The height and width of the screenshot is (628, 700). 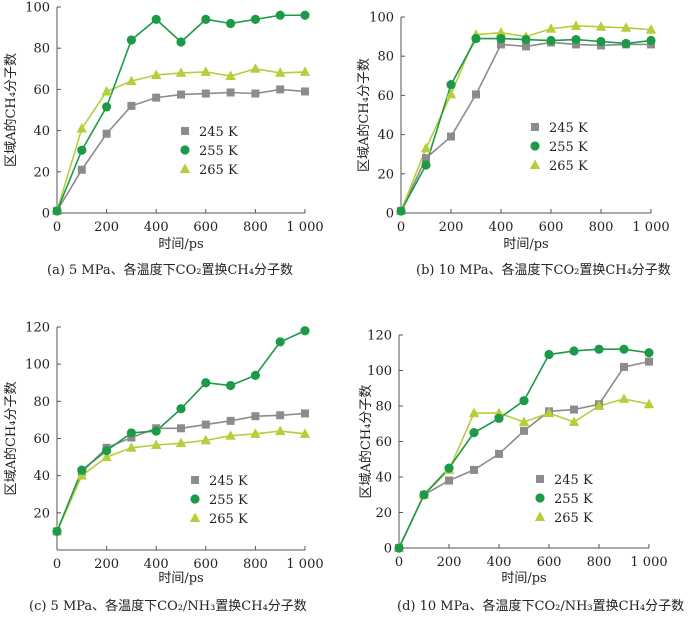 I want to click on x-tick-label: 0, so click(x=399, y=562).